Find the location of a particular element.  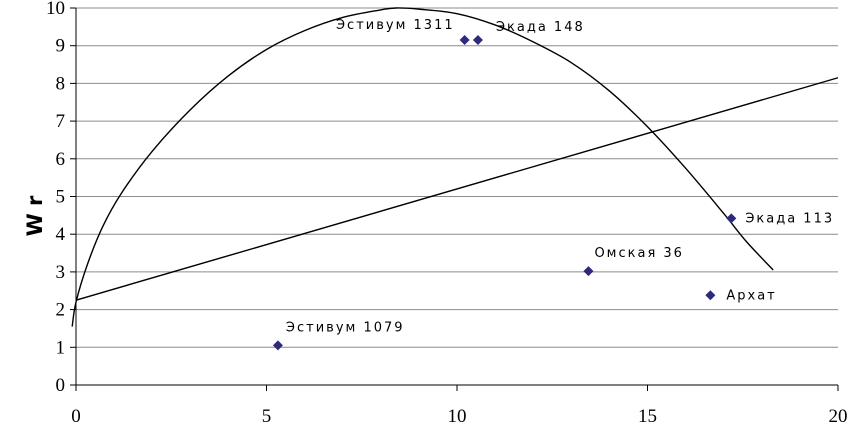

y-tick-label: 4 is located at coordinates (61, 234).